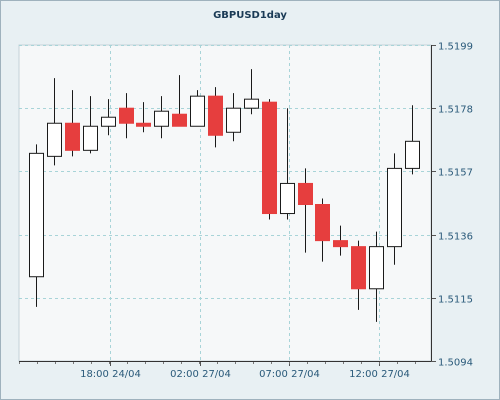 The width and height of the screenshot is (500, 400). Describe the element at coordinates (455, 173) in the screenshot. I see `y-tick-label: 1.5157` at that location.